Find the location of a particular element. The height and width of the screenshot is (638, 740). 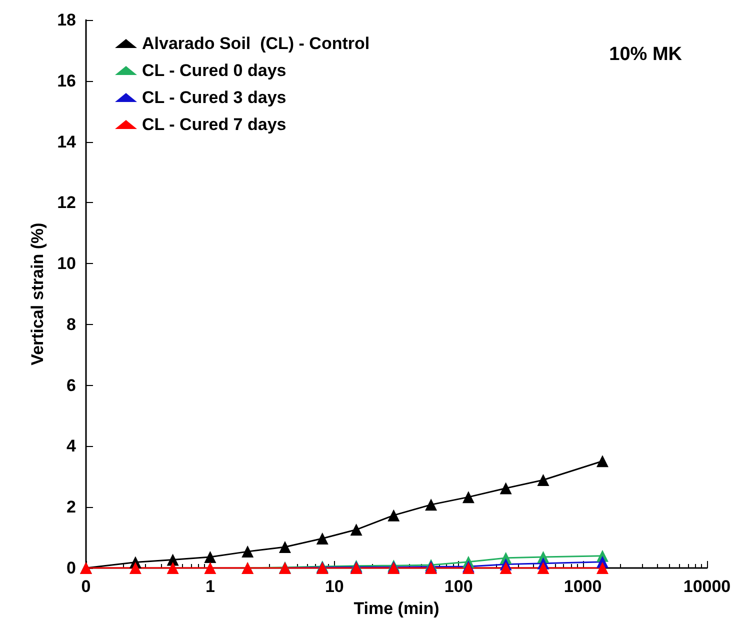

y-tick-label: 16 is located at coordinates (66, 80).